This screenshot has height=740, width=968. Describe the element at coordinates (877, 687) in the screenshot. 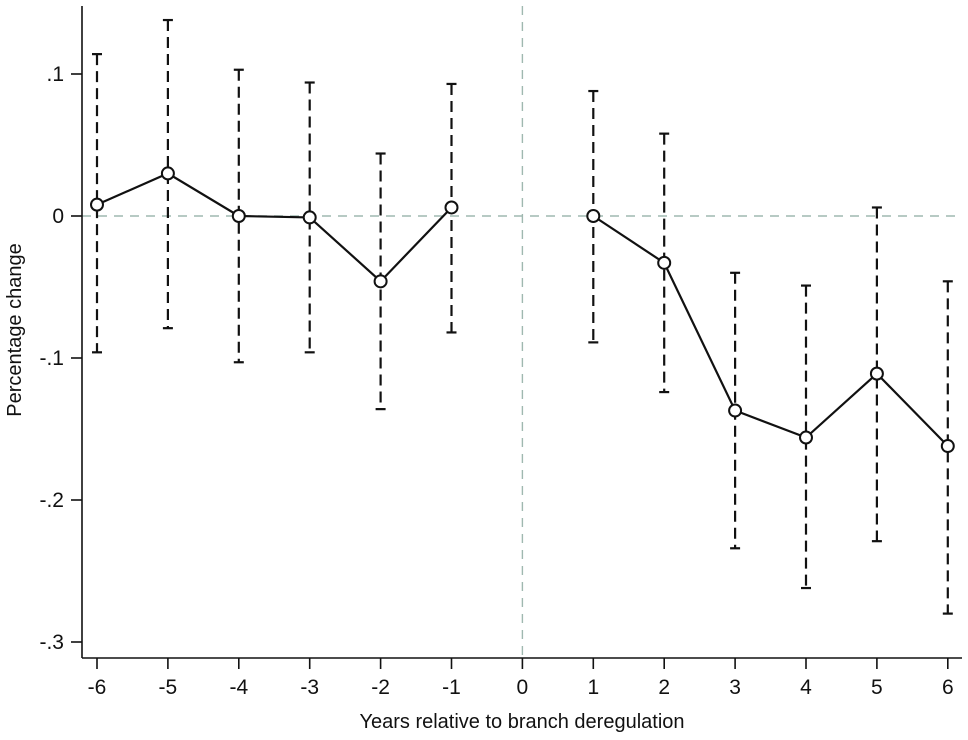

I see `x-tick-label: 5` at that location.